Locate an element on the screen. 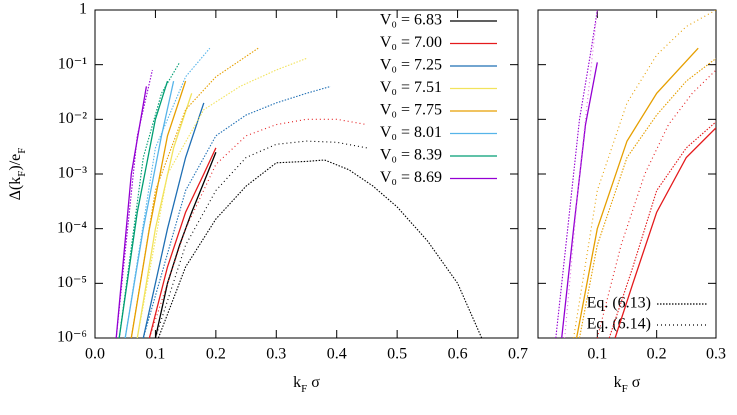  legend-label: V₀ = 8.69 is located at coordinates (411, 177).